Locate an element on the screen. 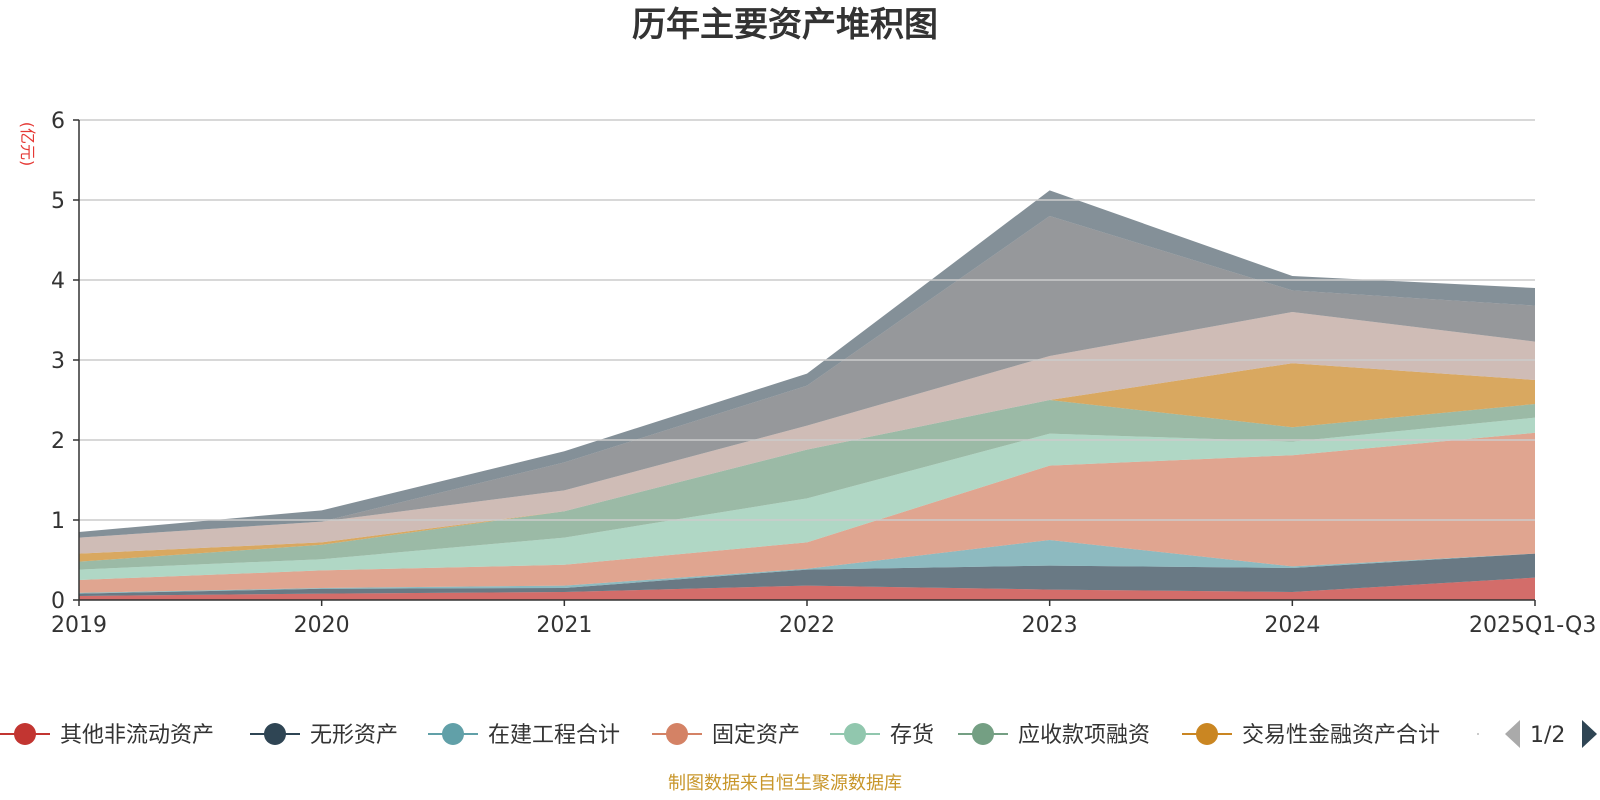 Image resolution: width=1600 pixels, height=800 pixels. x-tick-label: 2019 is located at coordinates (79, 625).